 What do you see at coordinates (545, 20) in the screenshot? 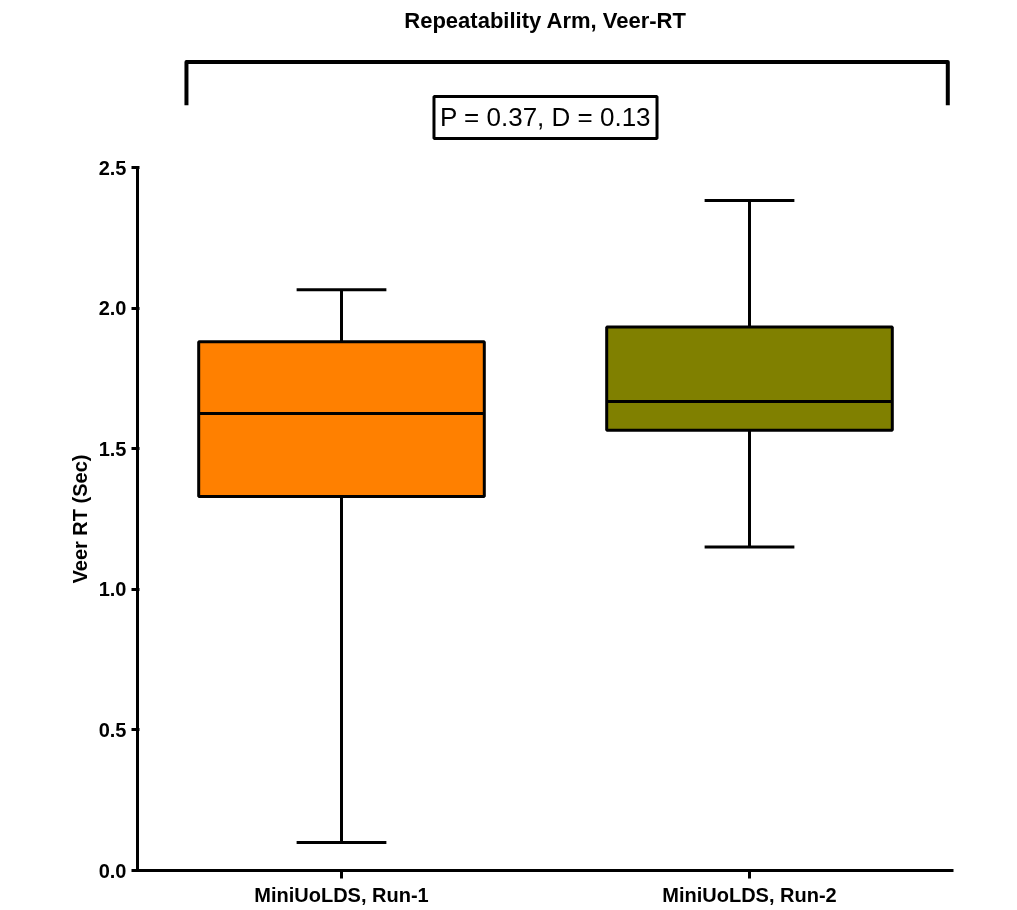
I see `chart-title: Repeatability Arm, Veer-RT` at bounding box center [545, 20].